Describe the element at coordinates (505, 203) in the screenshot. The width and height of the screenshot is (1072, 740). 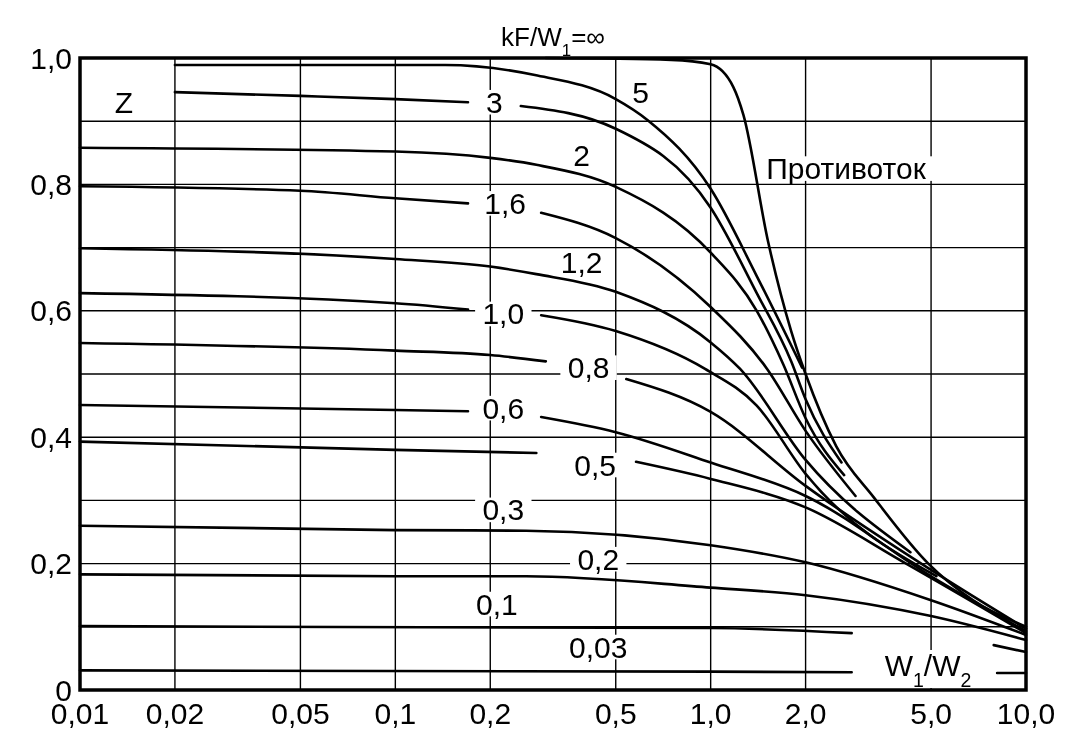
I see `series-label: 1,6` at that location.